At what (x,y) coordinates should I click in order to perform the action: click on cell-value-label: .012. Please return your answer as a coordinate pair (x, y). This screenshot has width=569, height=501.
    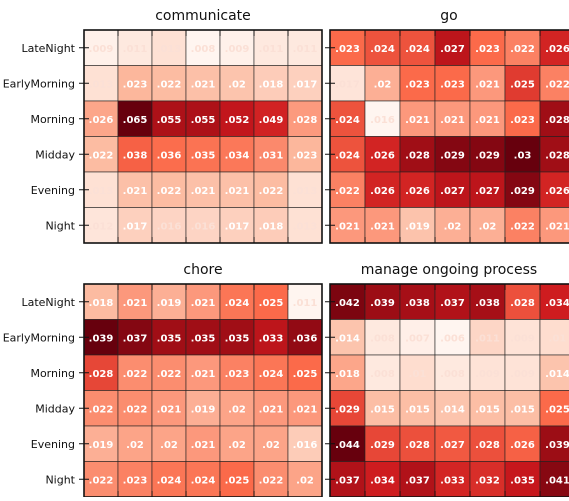
    Looking at the image, I should click on (101, 226).